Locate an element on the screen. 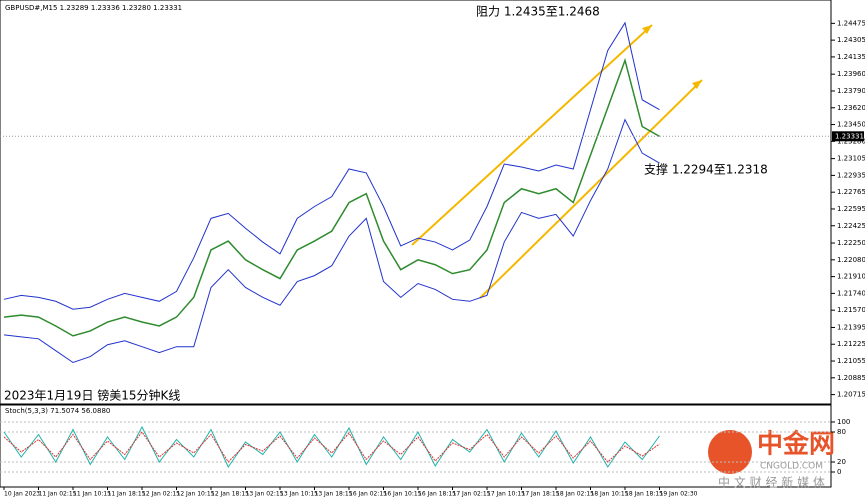 The image size is (865, 501). y-tick-label: 1.23450 is located at coordinates (851, 125).